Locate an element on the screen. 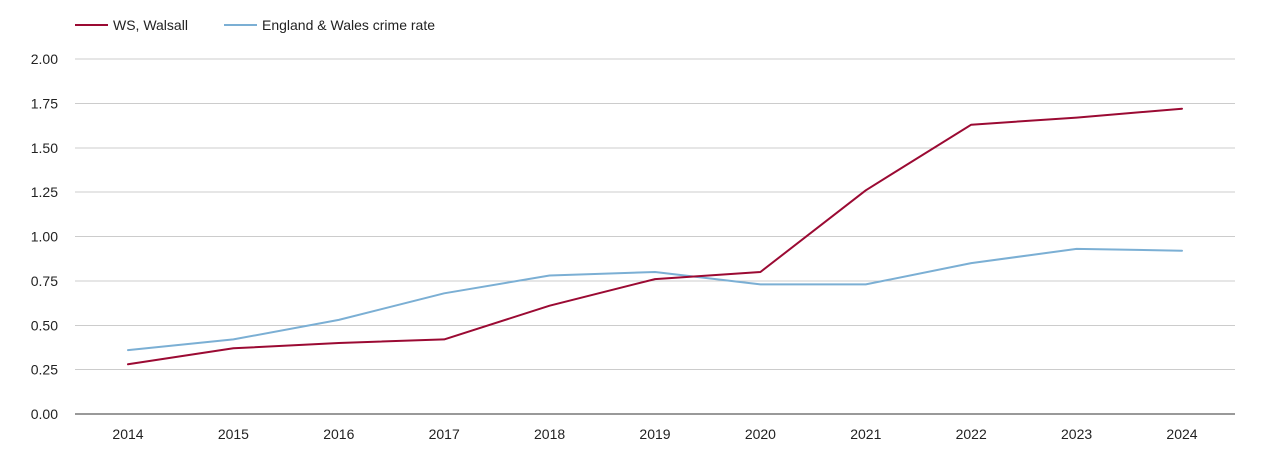 This screenshot has width=1270, height=450. y-tick-label: 1.50 is located at coordinates (44, 148).